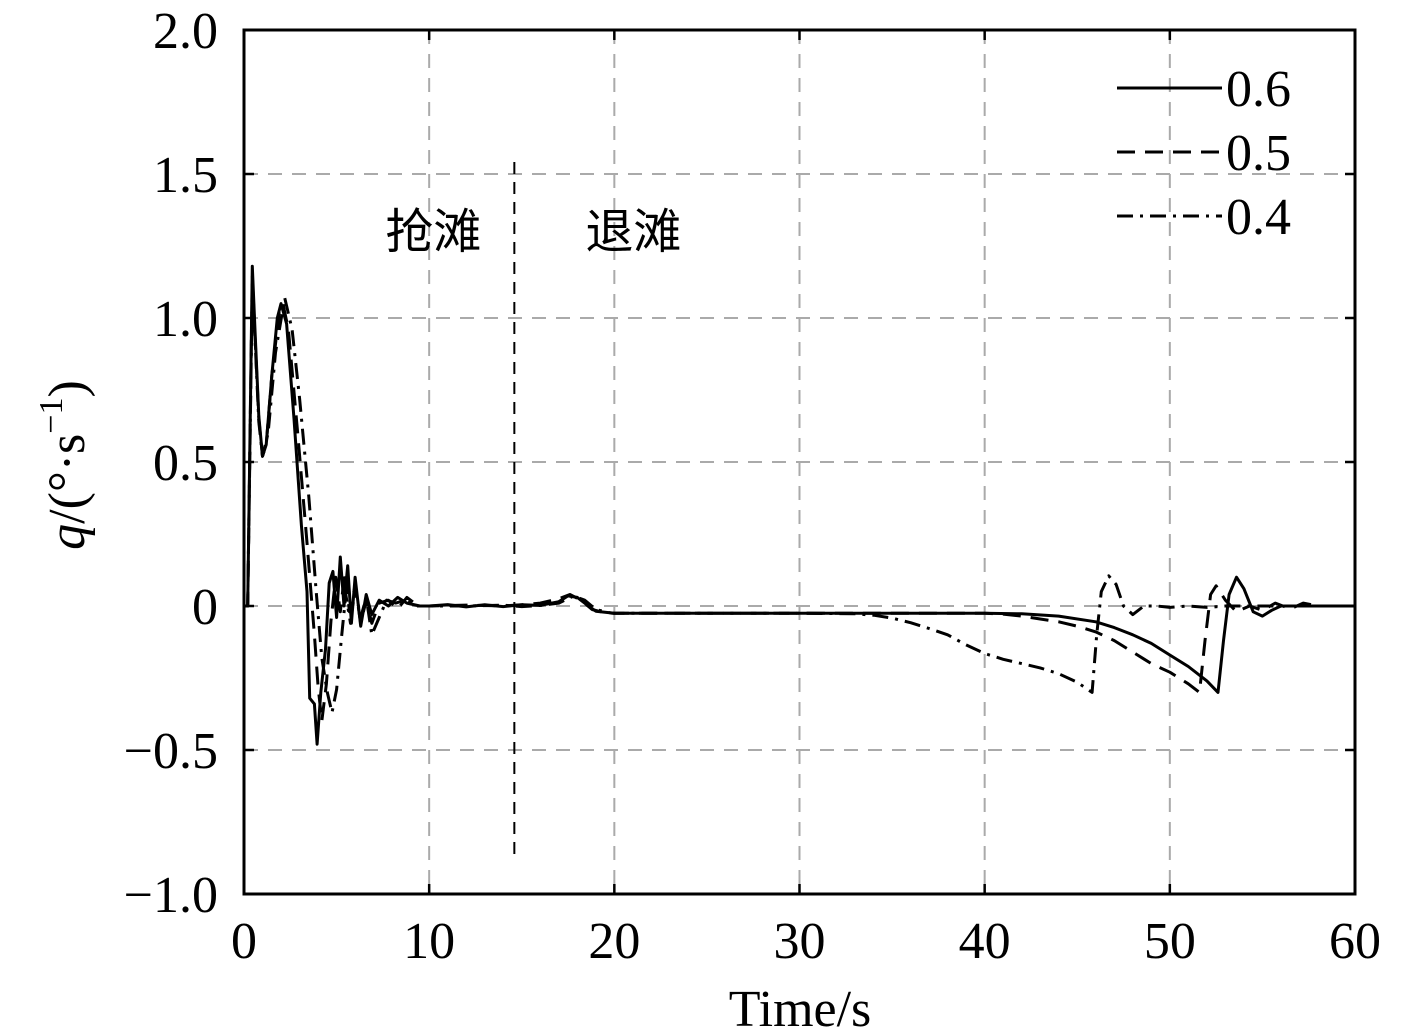 Image resolution: width=1417 pixels, height=1035 pixels. Describe the element at coordinates (429, 941) in the screenshot. I see `x-tick-label: 10` at that location.